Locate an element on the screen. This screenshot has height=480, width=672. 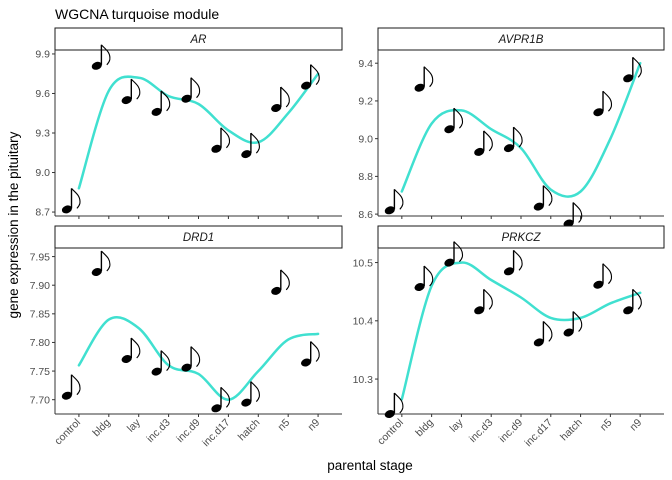
y-axis-title: gene expression in the pituitary is located at coordinates (13, 224).